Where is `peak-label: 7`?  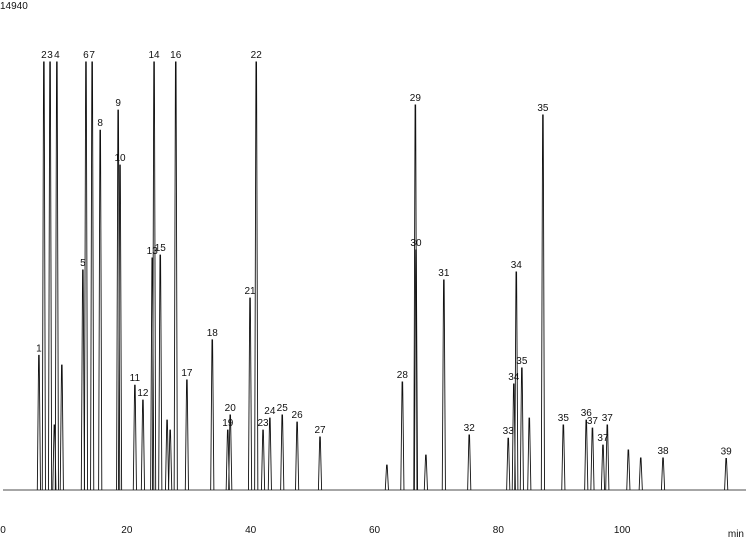
peak-label: 7 is located at coordinates (92, 55).